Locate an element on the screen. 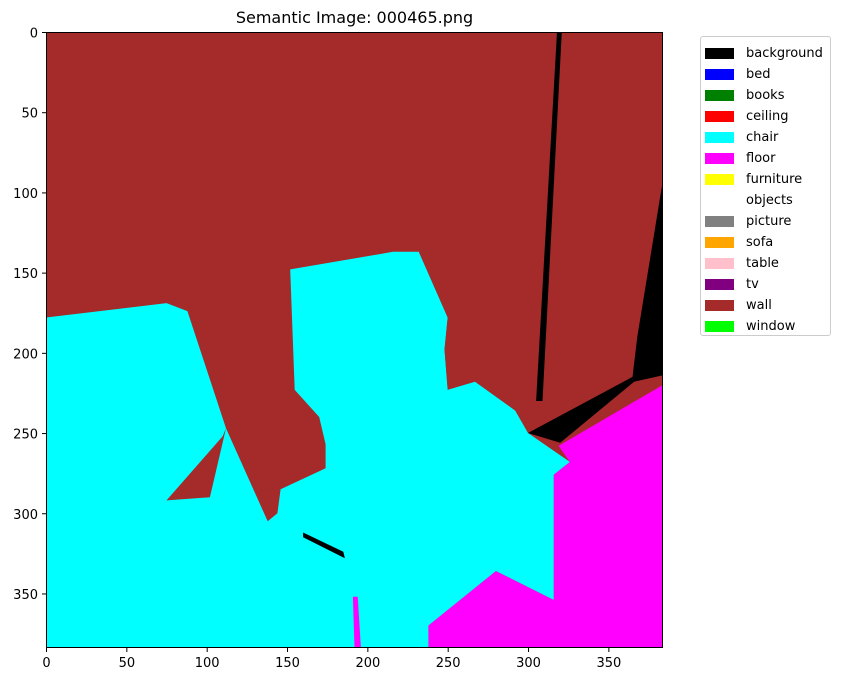  legend-label: furniture is located at coordinates (774, 179).